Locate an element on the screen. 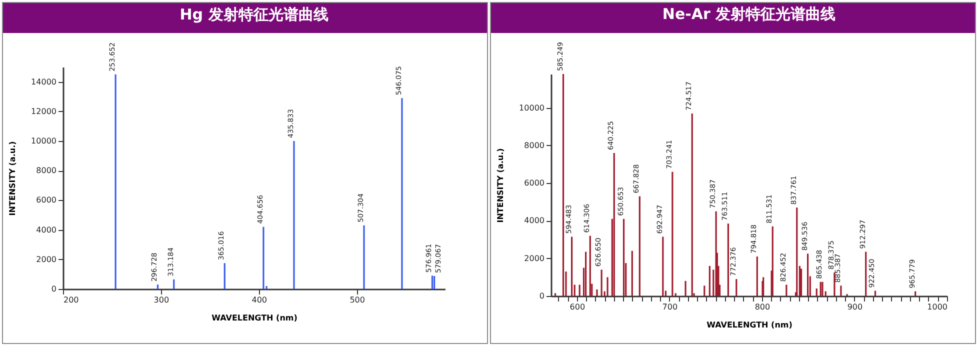 This screenshot has width=980, height=349. x-tick-label: 300 is located at coordinates (162, 300).